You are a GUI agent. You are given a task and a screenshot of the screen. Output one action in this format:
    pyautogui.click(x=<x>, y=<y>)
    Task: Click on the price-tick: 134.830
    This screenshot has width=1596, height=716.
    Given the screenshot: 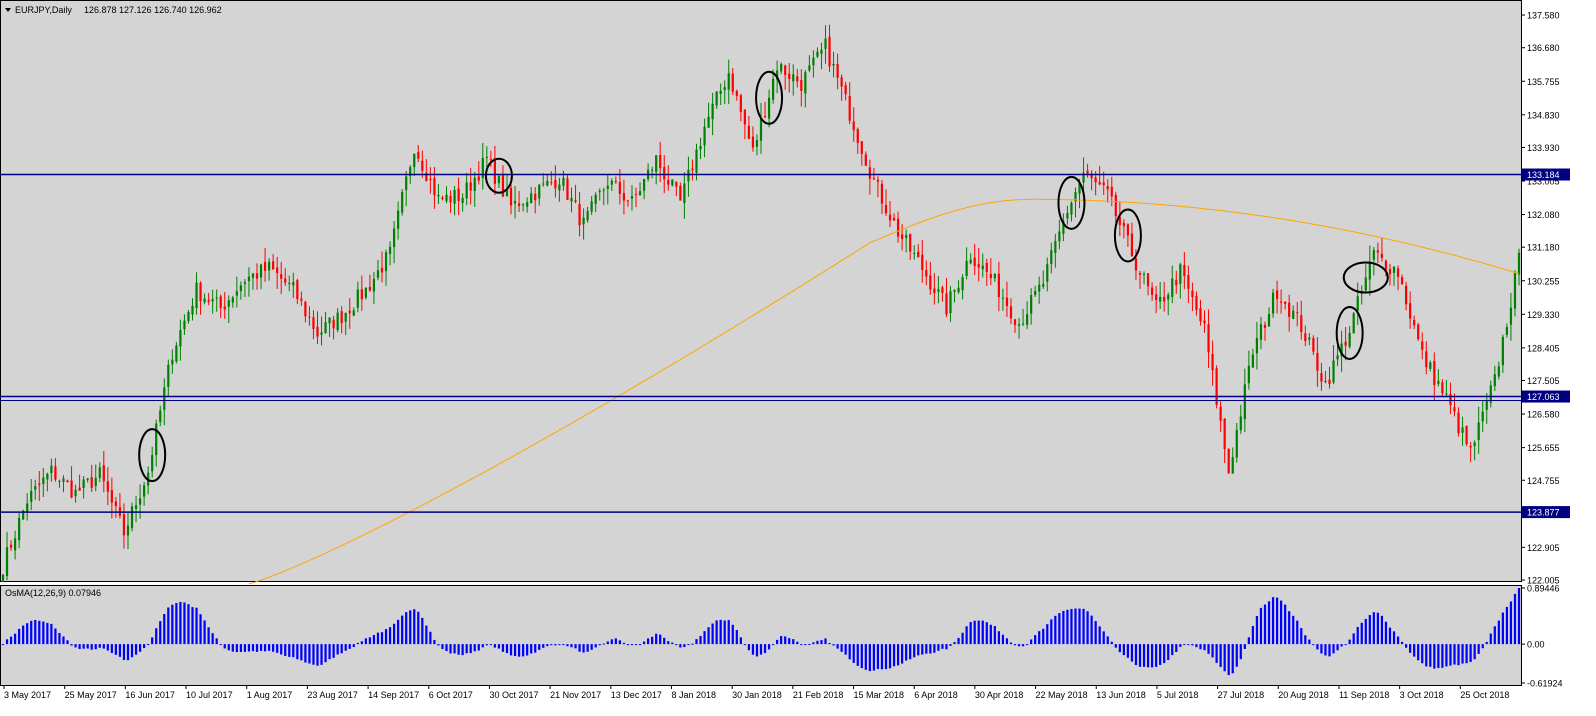 What is the action you would take?
    pyautogui.click(x=1540, y=115)
    